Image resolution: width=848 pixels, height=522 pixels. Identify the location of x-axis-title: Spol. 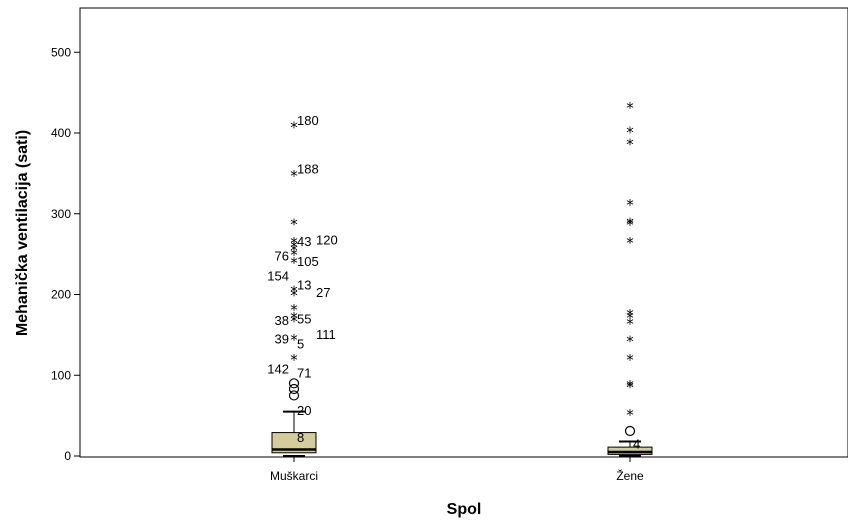
(464, 509).